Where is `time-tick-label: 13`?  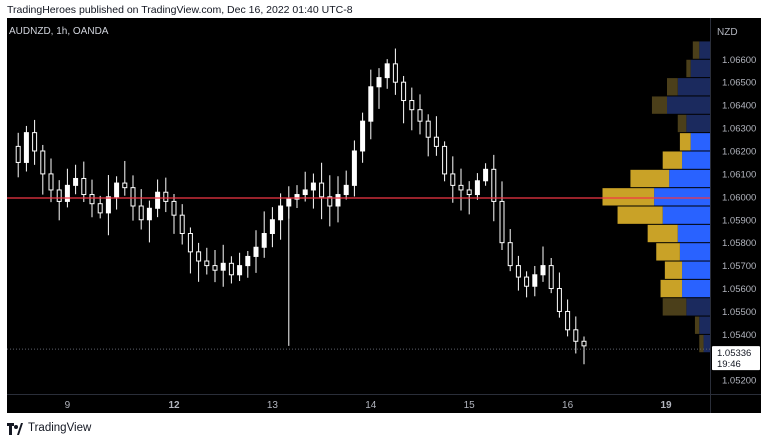 time-tick-label: 13 is located at coordinates (273, 405).